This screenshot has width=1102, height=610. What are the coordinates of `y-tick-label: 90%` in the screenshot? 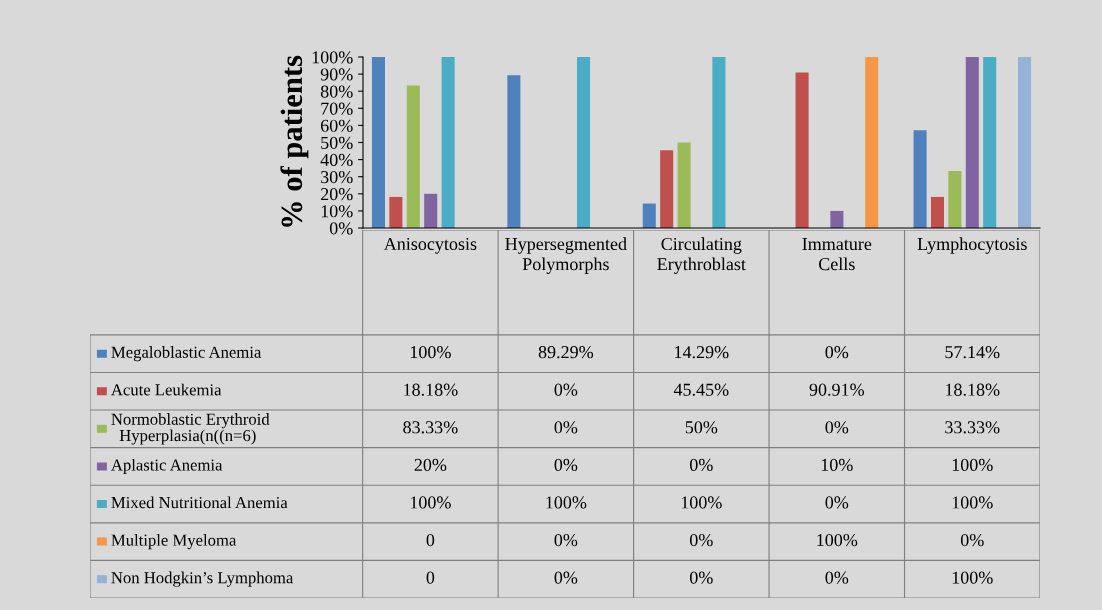 It's located at (336, 74).